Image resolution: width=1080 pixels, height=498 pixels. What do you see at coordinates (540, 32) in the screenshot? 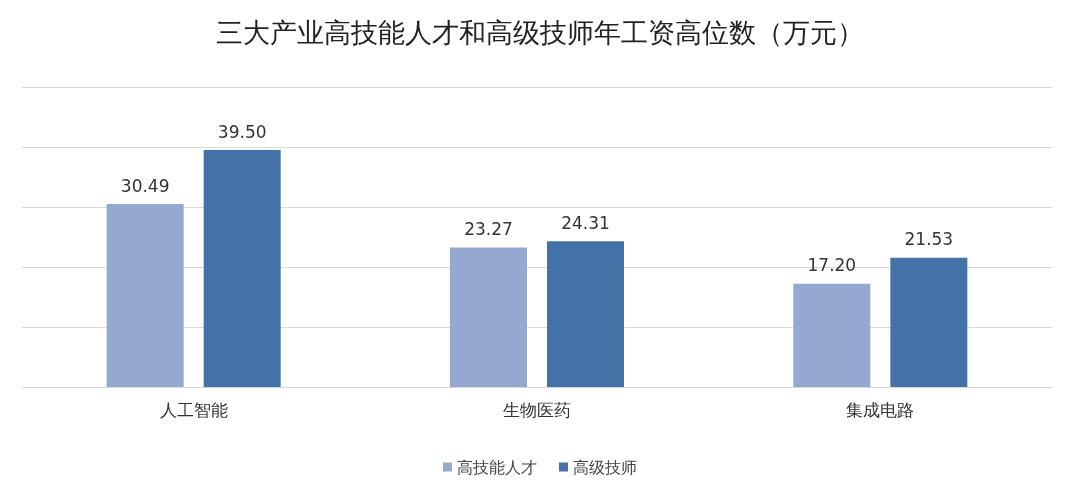
I see `chart-title: 三大产业高技能人才和高级技师年工资高位数（万元）` at bounding box center [540, 32].